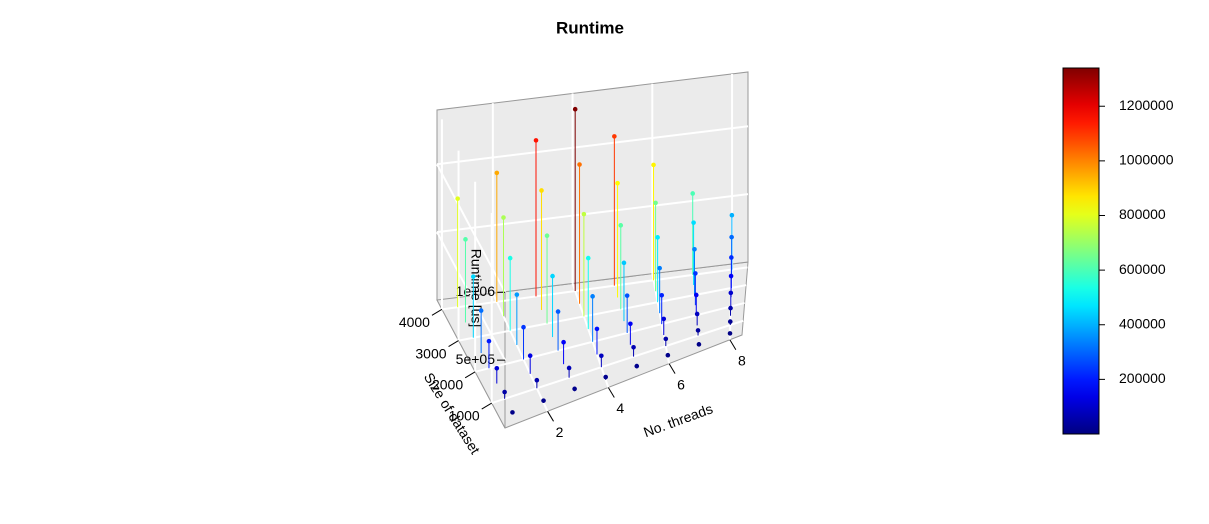 The image size is (1209, 524). Describe the element at coordinates (1142, 323) in the screenshot. I see `colorbar-tick-label: 400000` at that location.